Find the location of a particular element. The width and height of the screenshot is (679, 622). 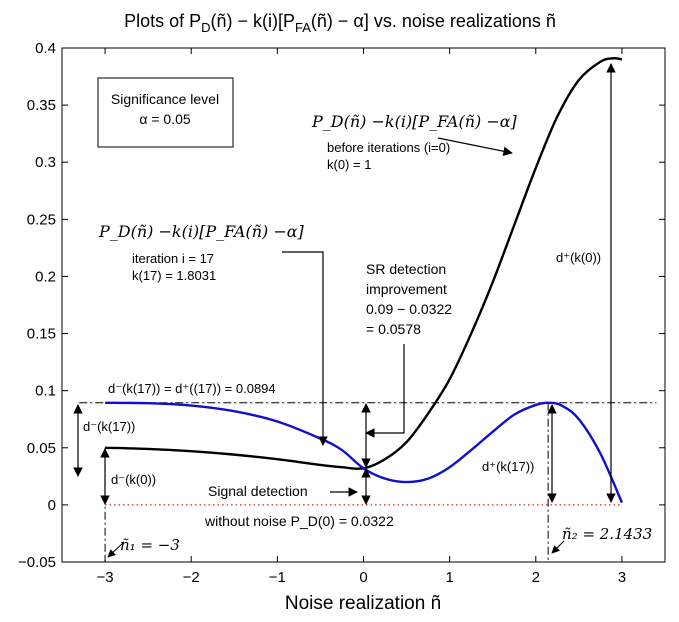

y-tick-label: 0.4 is located at coordinates (45, 48).